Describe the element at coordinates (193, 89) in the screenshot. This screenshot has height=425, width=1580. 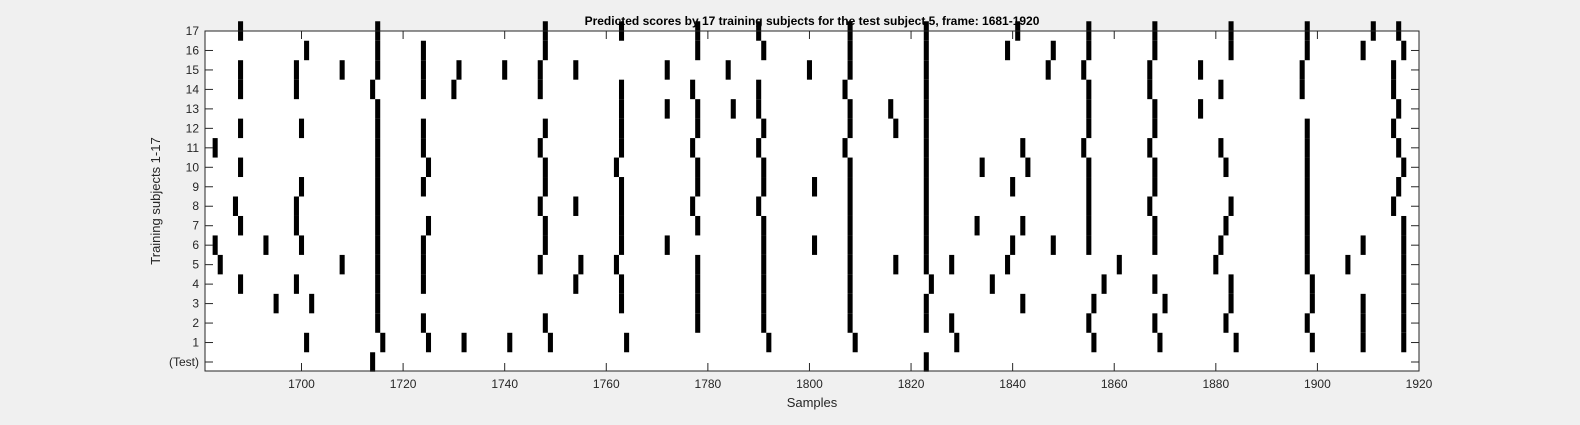
I see `y-tick-label: 14` at that location.